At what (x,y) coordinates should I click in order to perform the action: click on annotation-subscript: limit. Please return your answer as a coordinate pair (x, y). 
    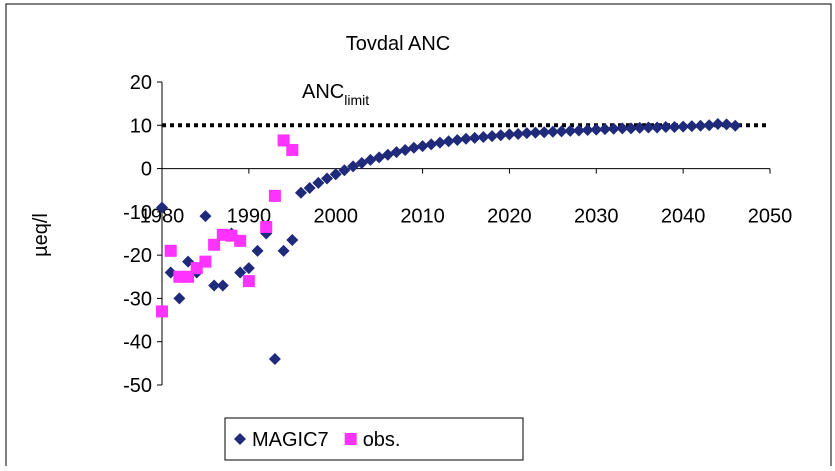
    Looking at the image, I should click on (356, 100).